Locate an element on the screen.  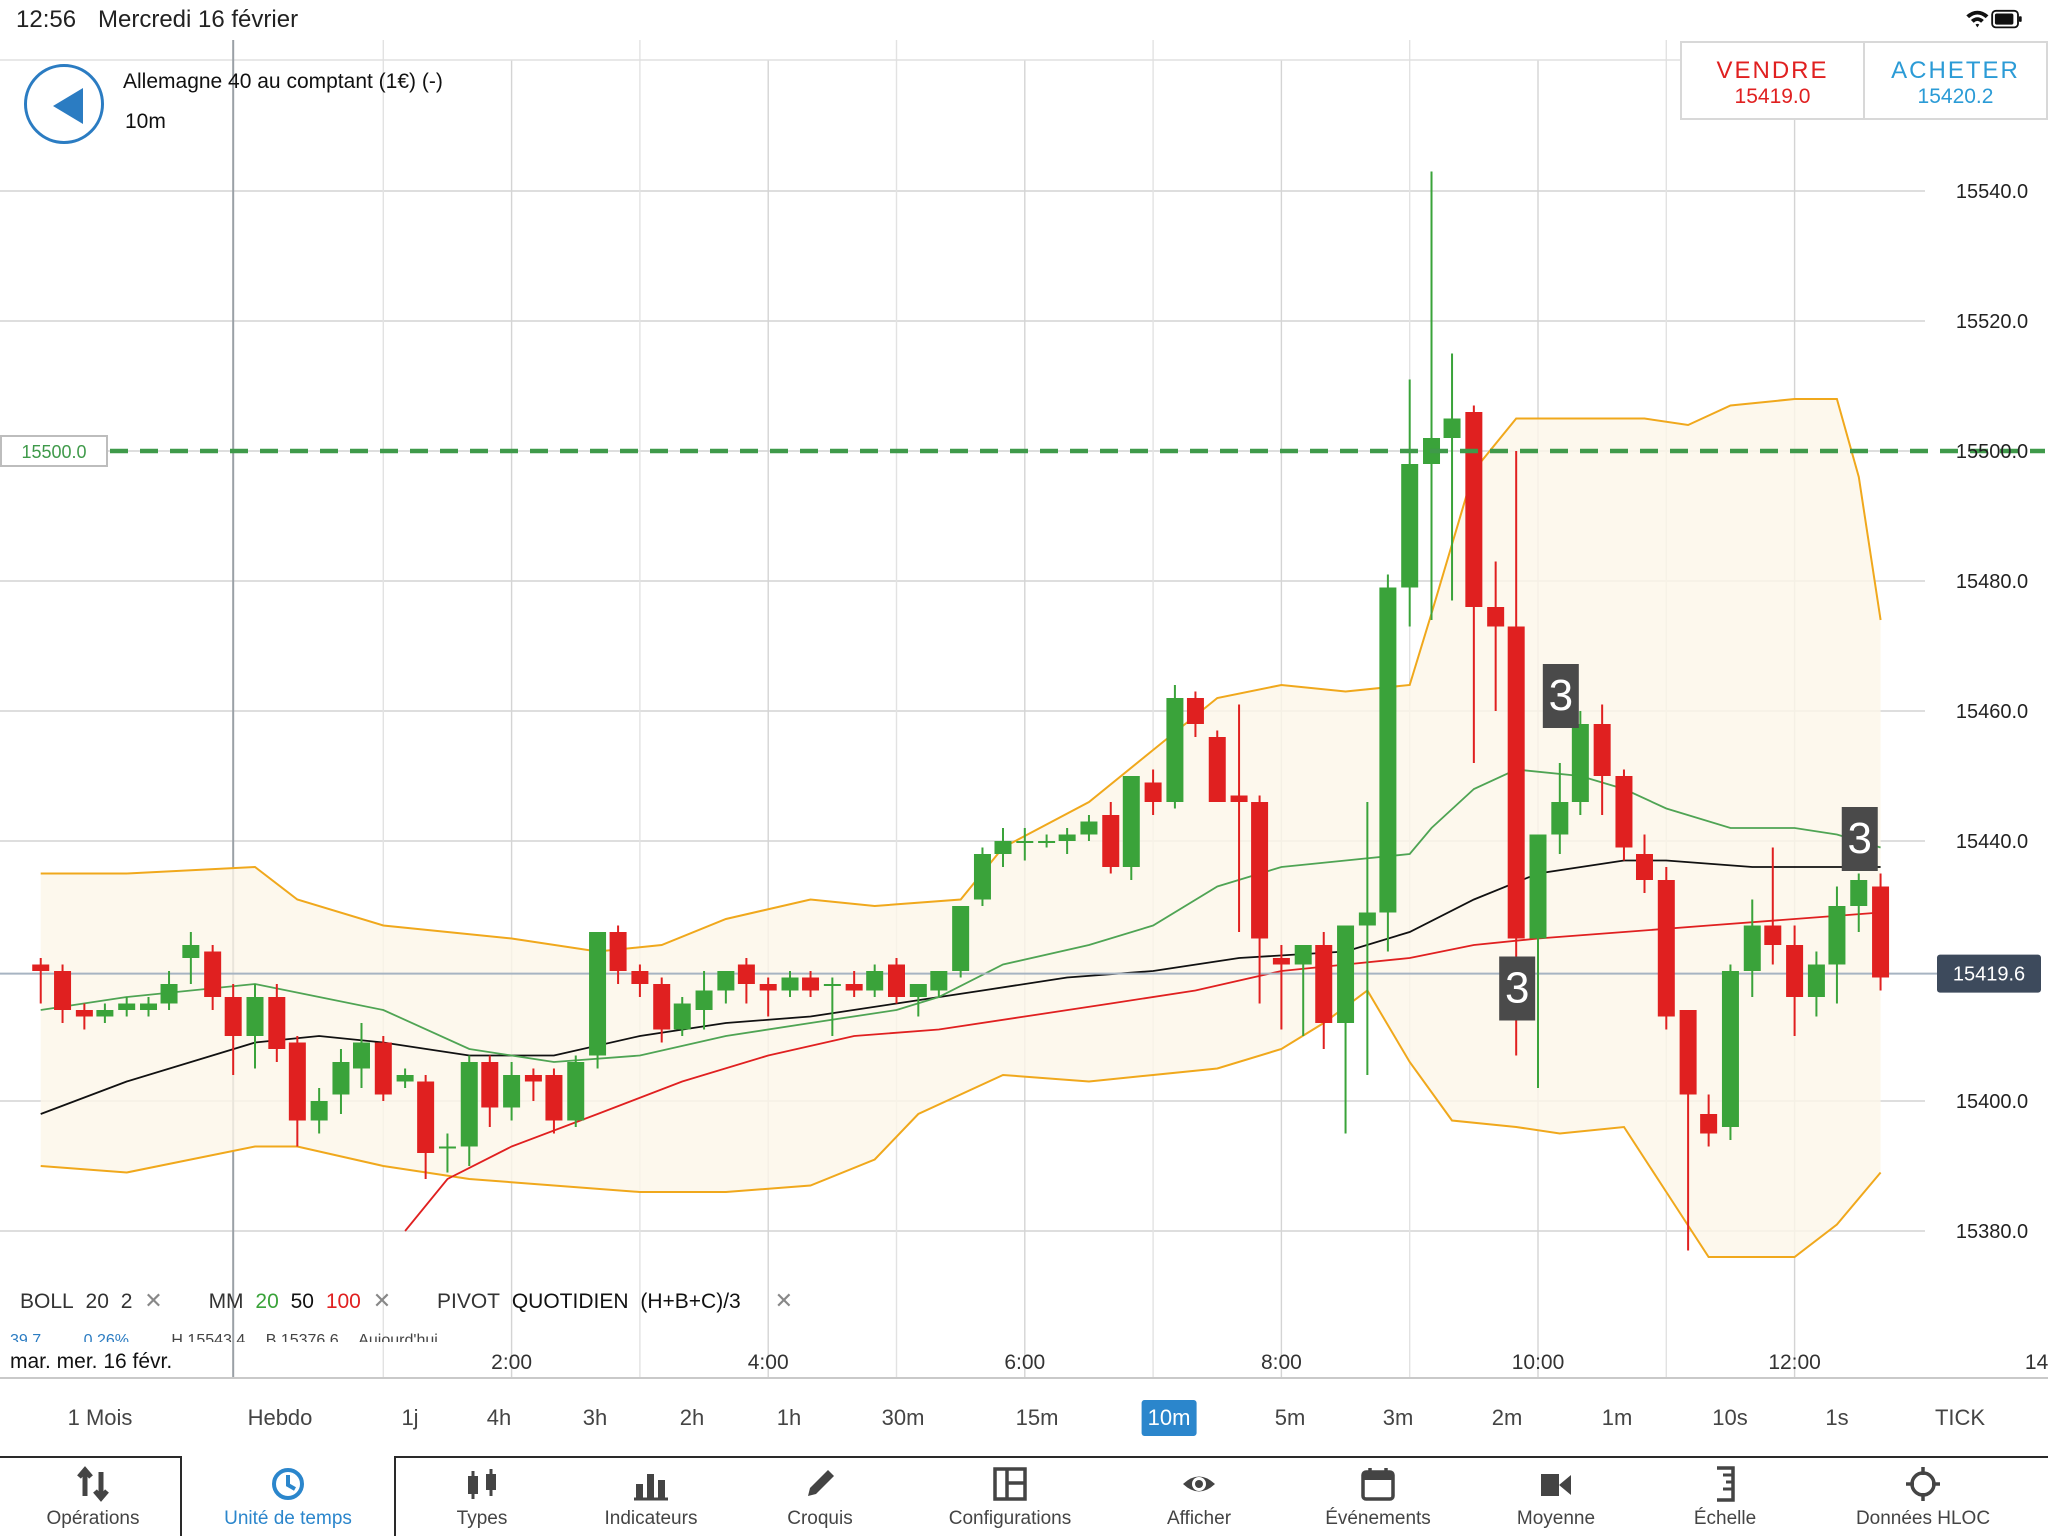
camera-icon is located at coordinates (1556, 1485).